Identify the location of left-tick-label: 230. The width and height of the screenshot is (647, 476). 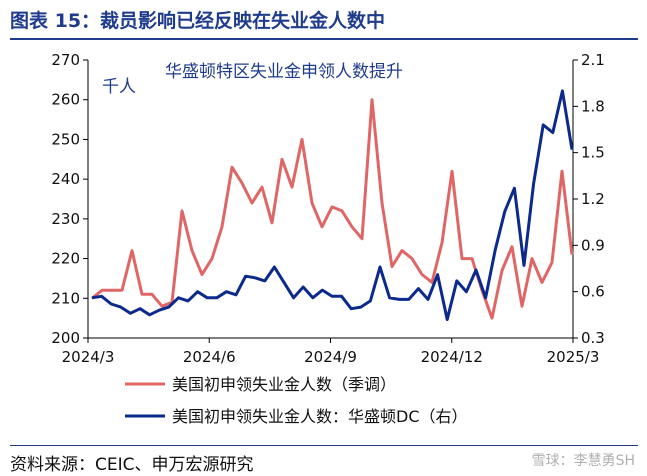
(65, 219).